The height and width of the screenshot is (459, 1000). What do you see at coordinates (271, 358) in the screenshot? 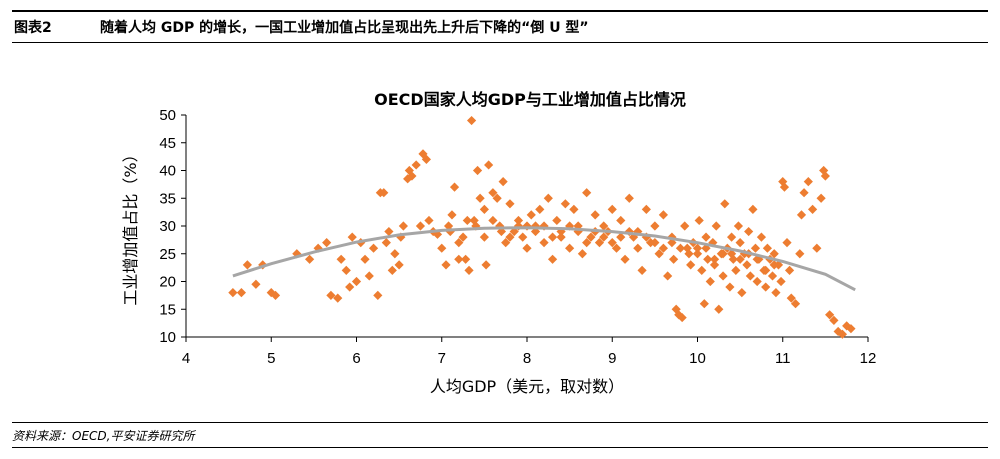
I see `x-tick-label: 5` at bounding box center [271, 358].